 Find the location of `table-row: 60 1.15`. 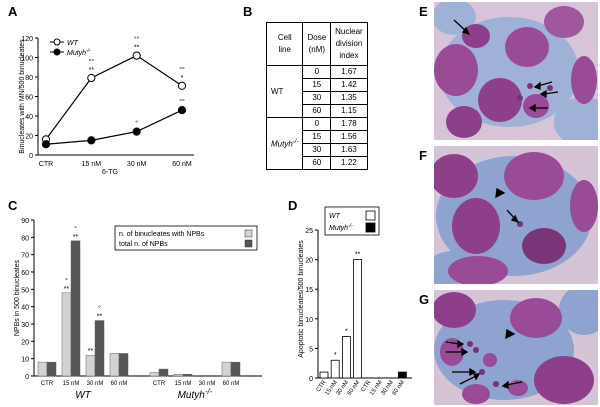

table-row: 60 1.15 is located at coordinates (317, 111).